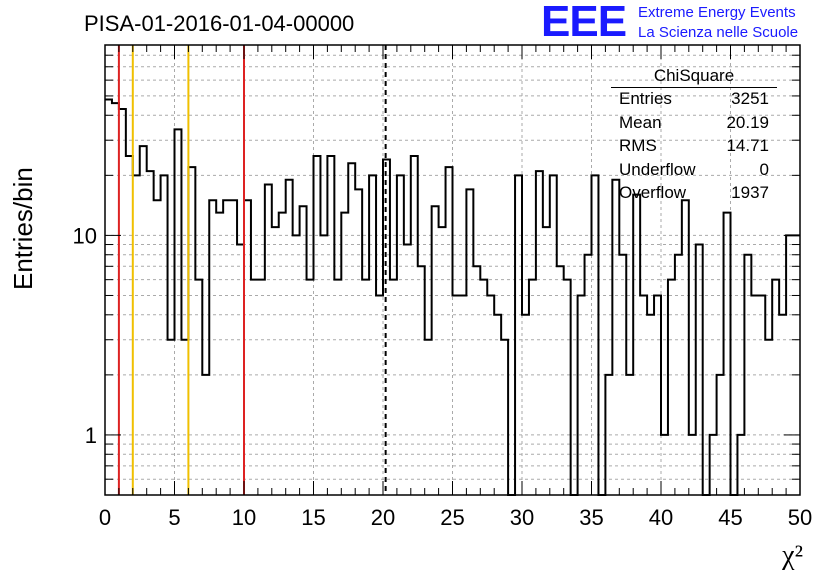 The height and width of the screenshot is (572, 836). I want to click on x-tick-label: 30, so click(522, 517).